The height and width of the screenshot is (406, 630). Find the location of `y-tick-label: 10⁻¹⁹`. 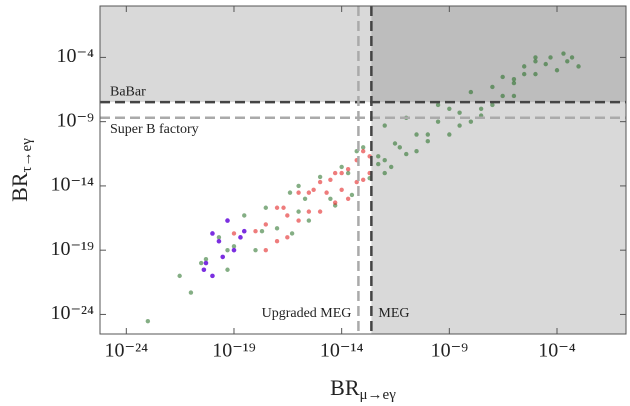

y-tick-label: 10⁻¹⁹ is located at coordinates (72, 249).